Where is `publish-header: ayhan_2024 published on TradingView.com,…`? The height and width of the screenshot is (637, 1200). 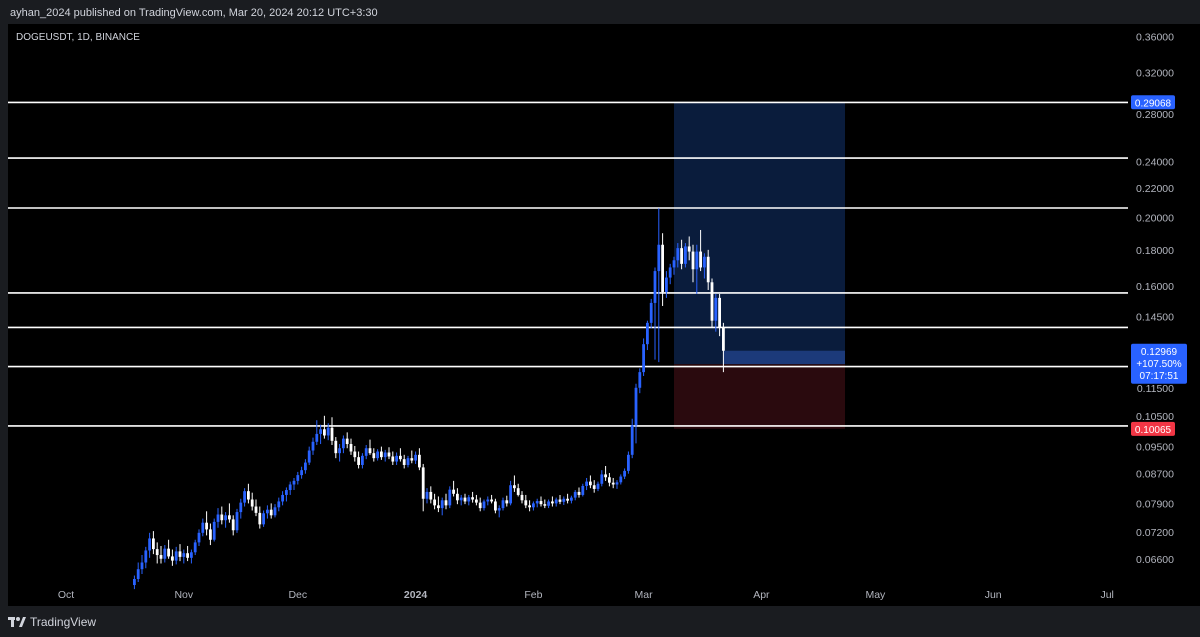 publish-header: ayhan_2024 published on TradingView.com,… is located at coordinates (600, 13).